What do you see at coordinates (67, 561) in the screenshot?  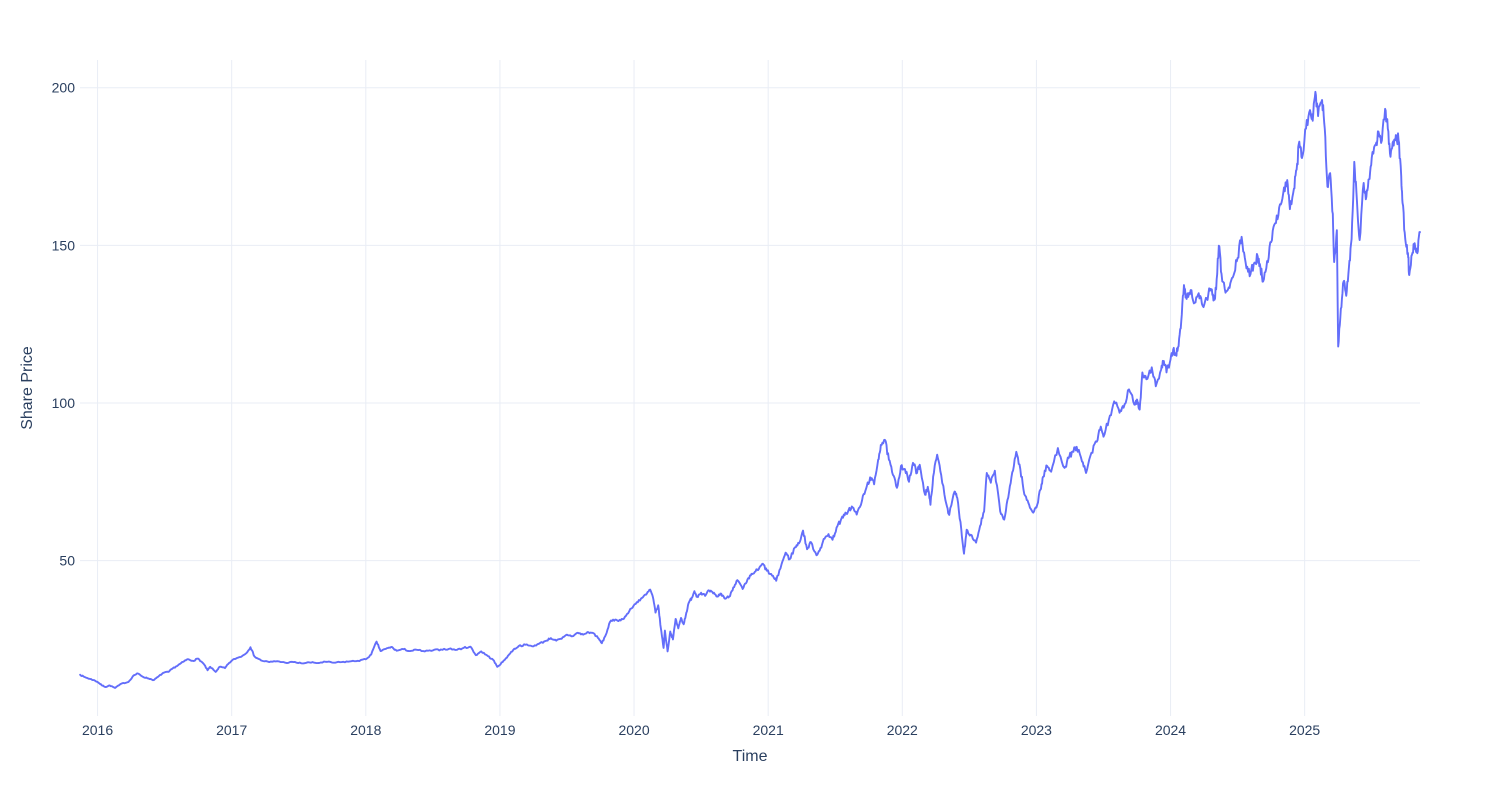 I see `y-tick-label: 50` at bounding box center [67, 561].